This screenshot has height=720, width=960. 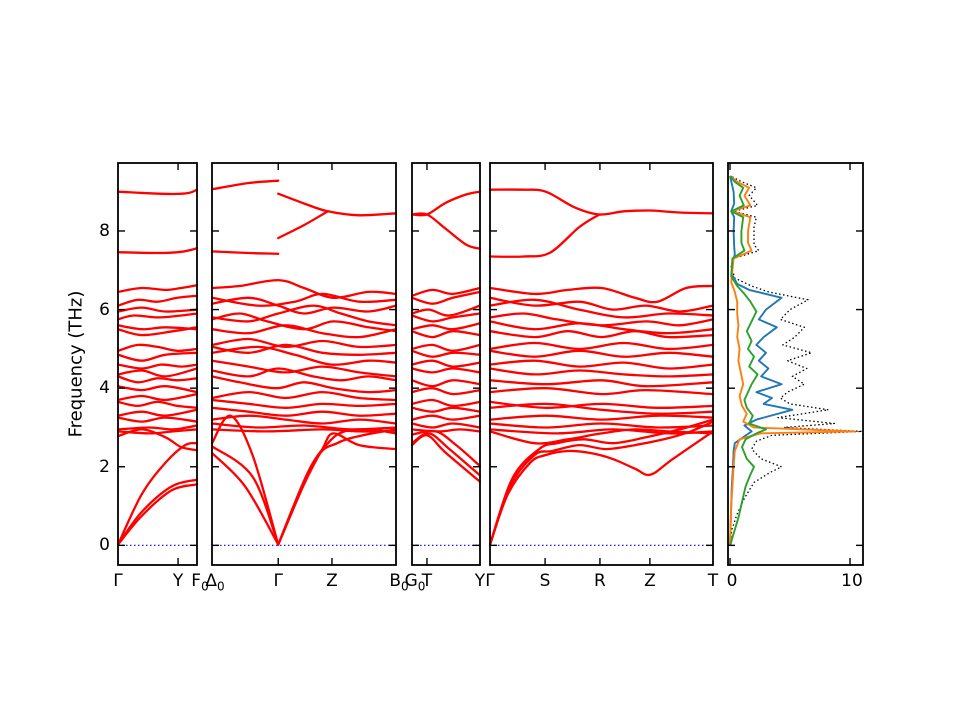 What do you see at coordinates (545, 581) in the screenshot?
I see `xtick-label-S: S` at bounding box center [545, 581].